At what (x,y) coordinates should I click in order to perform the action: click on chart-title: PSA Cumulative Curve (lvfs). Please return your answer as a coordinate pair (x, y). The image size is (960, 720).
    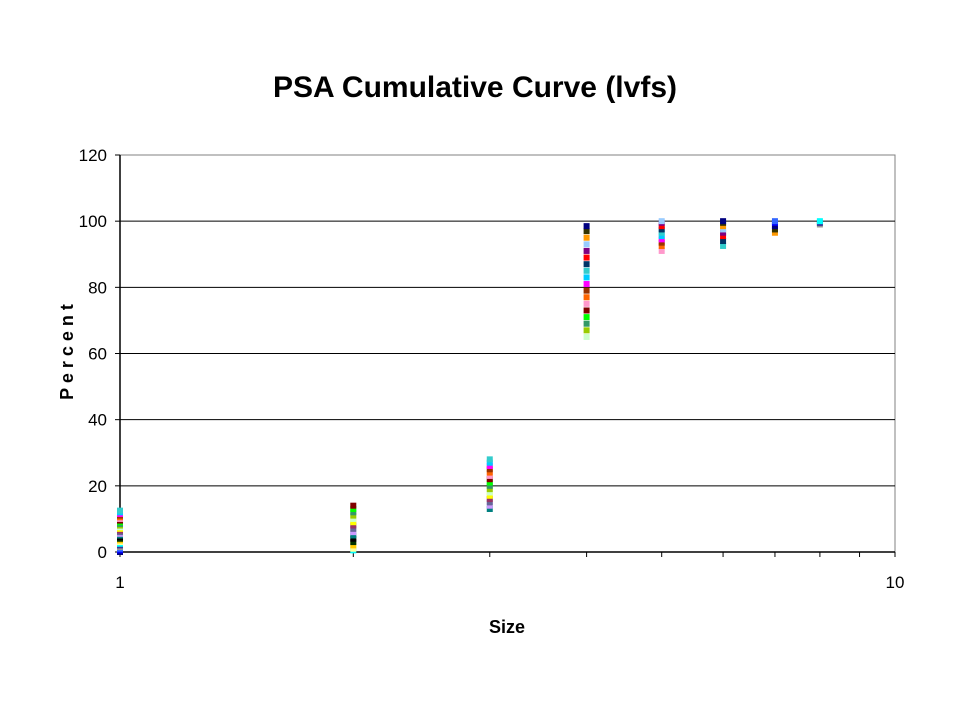
    Looking at the image, I should click on (475, 87).